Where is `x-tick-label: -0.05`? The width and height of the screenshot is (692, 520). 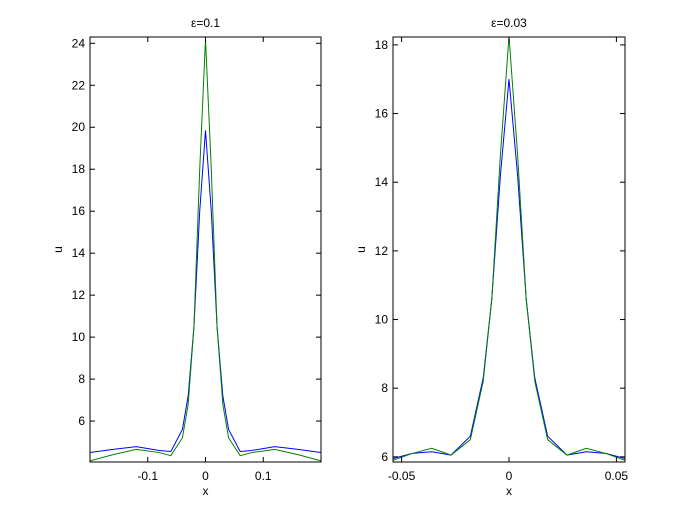
x-tick-label: -0.05 is located at coordinates (402, 476).